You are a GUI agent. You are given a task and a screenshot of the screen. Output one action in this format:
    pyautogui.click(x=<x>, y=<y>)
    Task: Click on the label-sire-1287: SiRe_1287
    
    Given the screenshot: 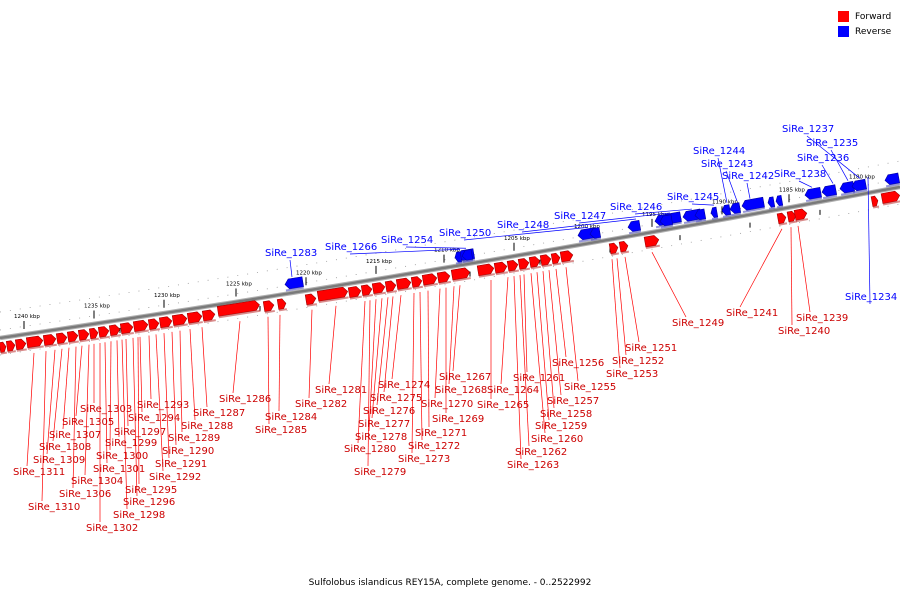 What is the action you would take?
    pyautogui.click(x=219, y=413)
    